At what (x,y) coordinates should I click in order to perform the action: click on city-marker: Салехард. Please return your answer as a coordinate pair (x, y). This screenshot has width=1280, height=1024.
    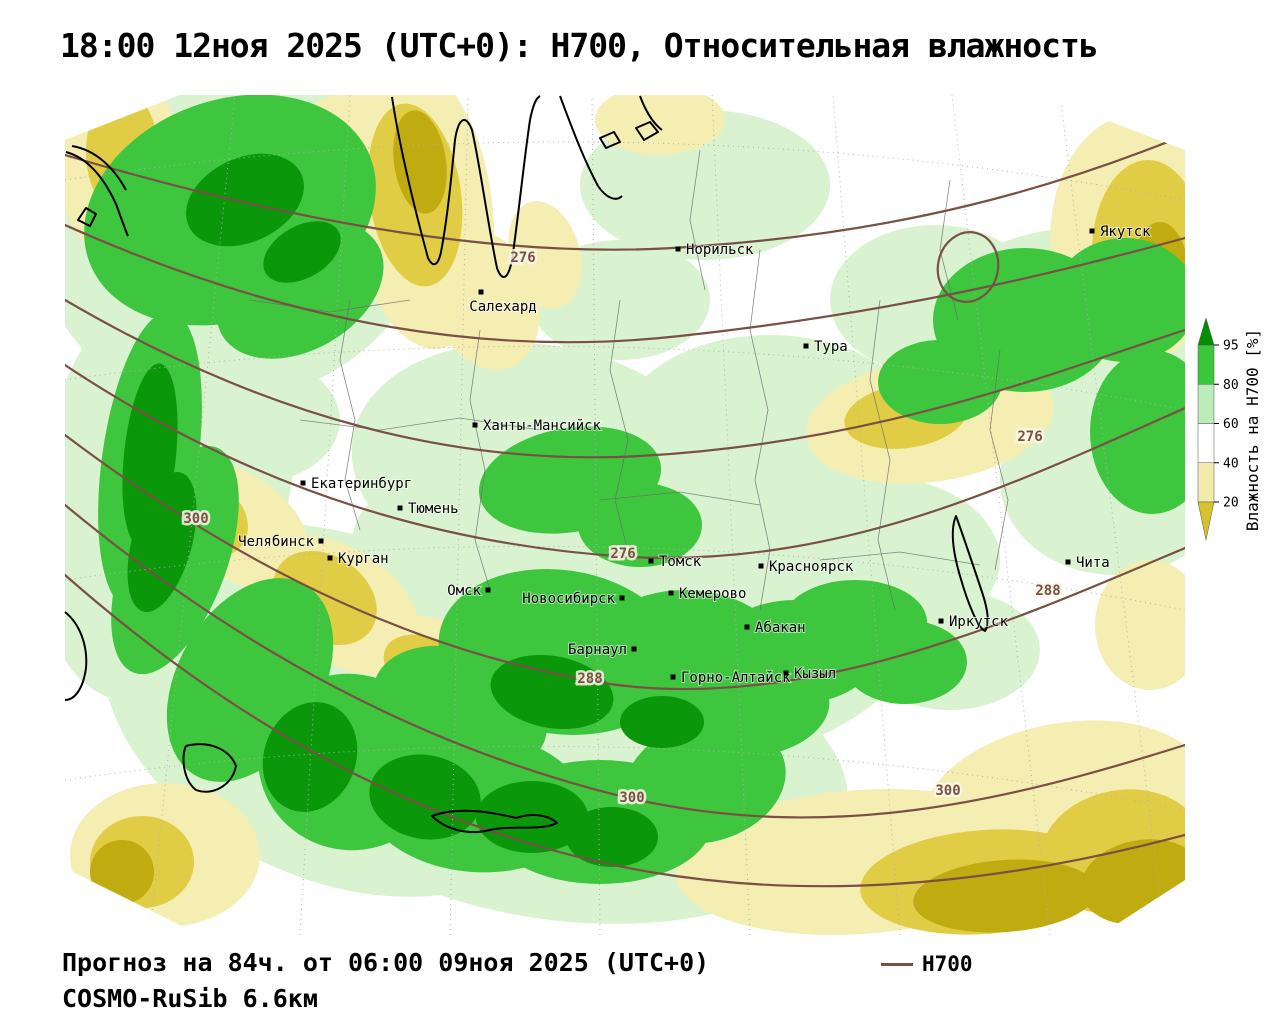
    Looking at the image, I should click on (503, 302).